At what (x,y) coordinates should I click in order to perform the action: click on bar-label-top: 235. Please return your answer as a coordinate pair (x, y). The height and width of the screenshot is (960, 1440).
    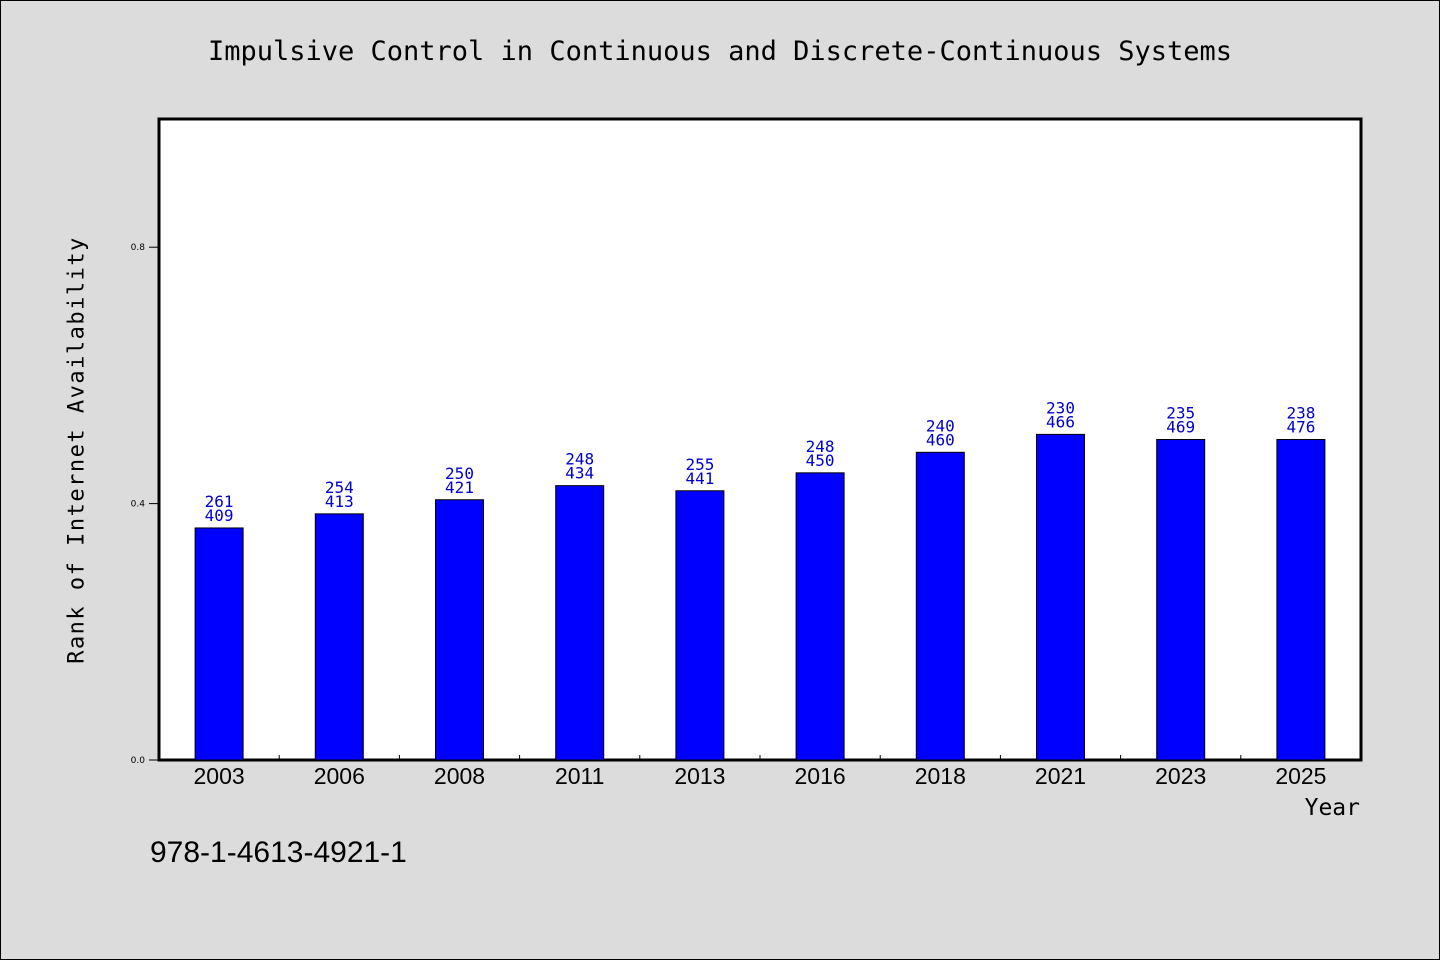
    Looking at the image, I should click on (1180, 413).